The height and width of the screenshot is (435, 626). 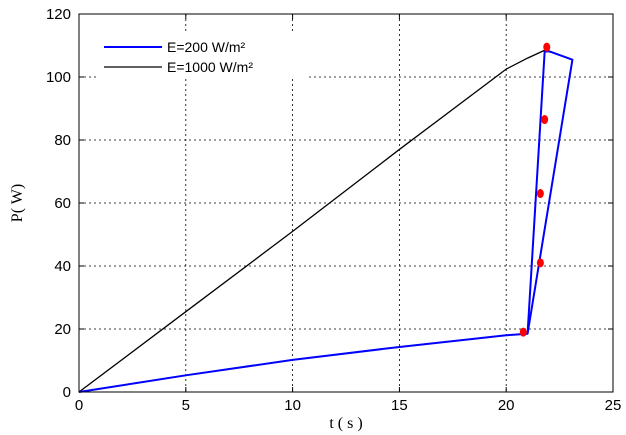 I want to click on x-tick-label: 10, so click(x=292, y=405).